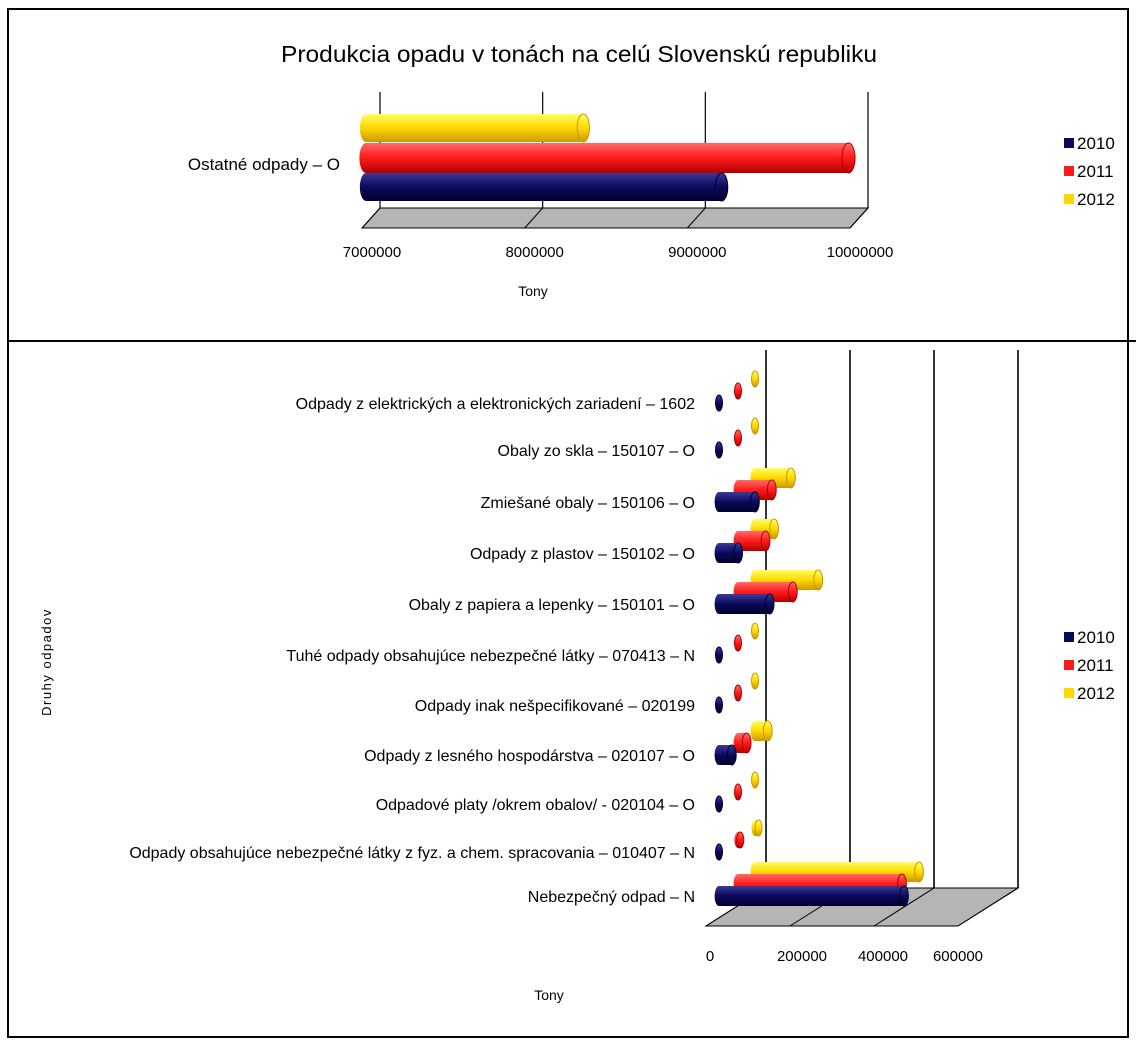  I want to click on top-chart-bar-2012-cap, so click(583, 128).